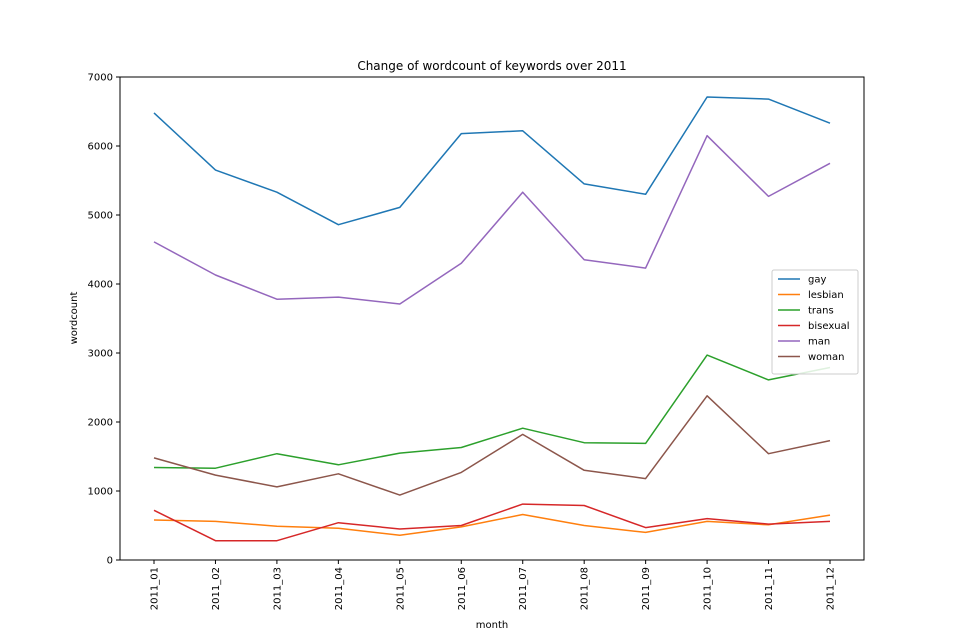 This screenshot has width=960, height=640. I want to click on x-tick-label: 2011_09, so click(646, 588).